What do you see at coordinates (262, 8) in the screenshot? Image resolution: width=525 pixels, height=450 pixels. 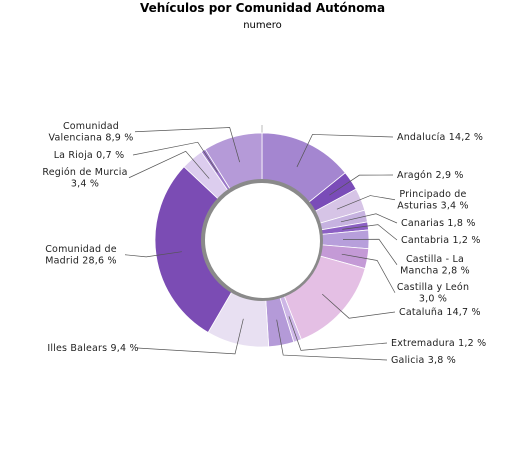 I see `chart-title: Vehículos por Comunidad Autónoma` at bounding box center [262, 8].